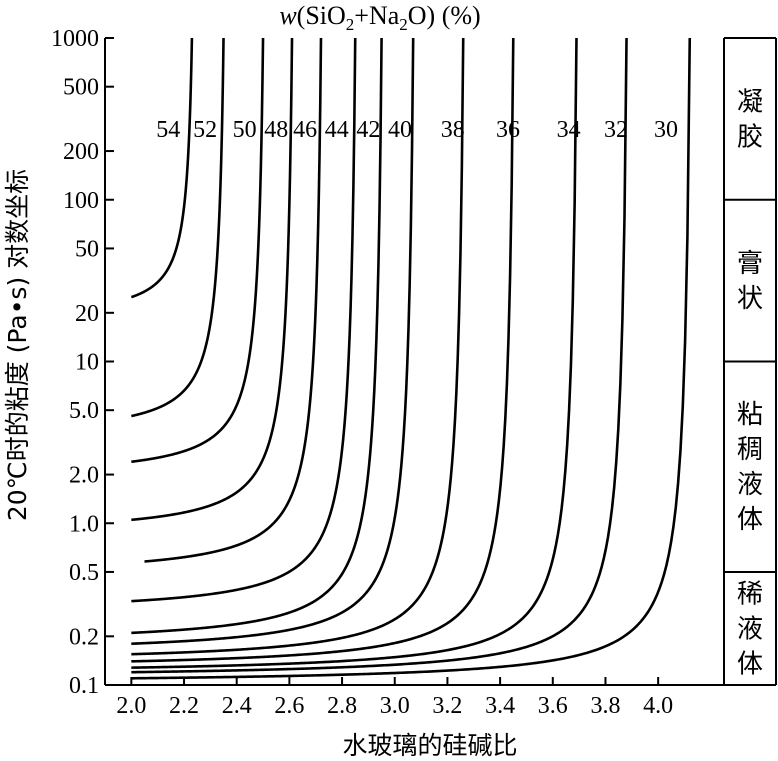 This screenshot has height=761, width=778. I want to click on y-tick-label: 50, so click(87, 249).